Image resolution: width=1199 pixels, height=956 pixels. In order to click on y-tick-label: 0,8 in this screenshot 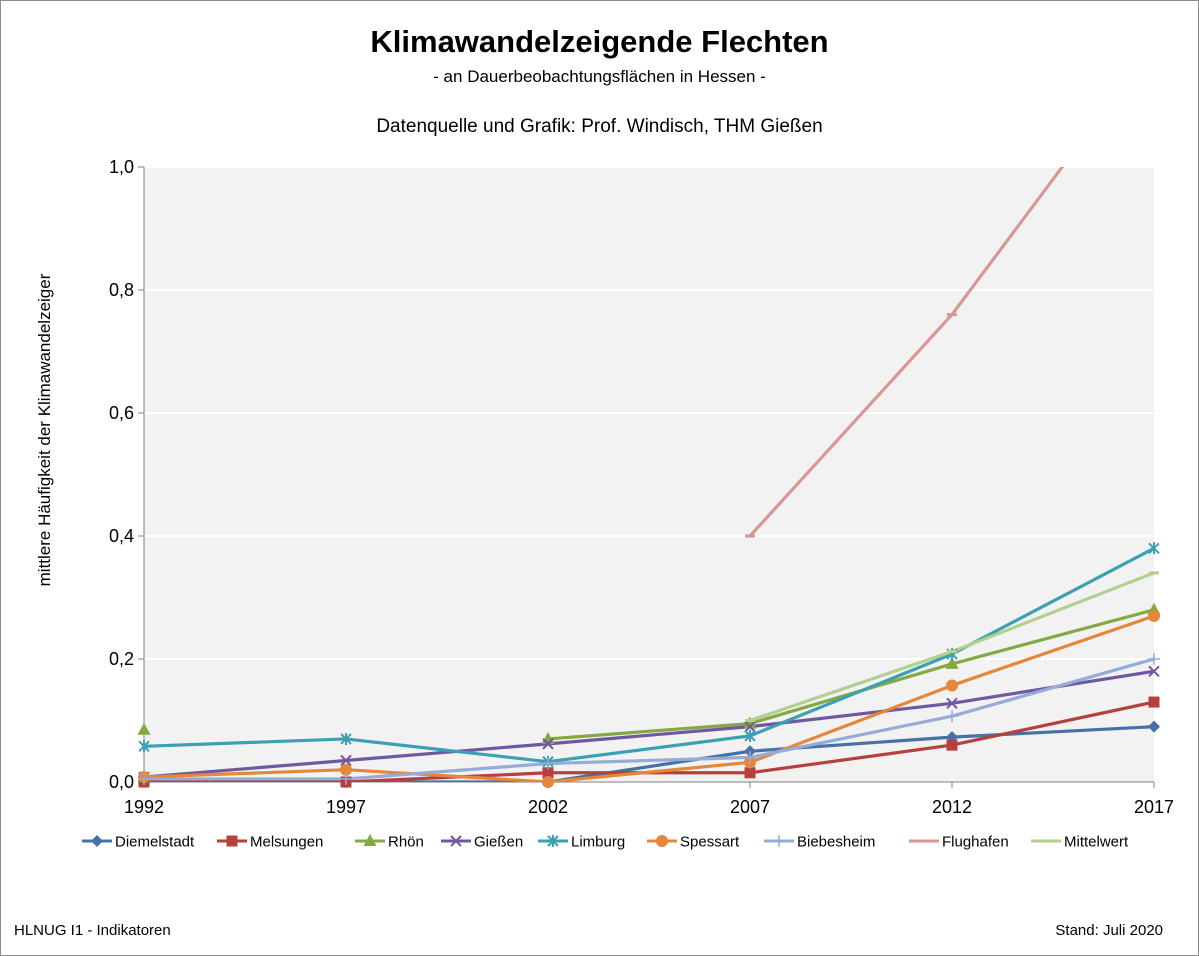, I will do `click(121, 290)`.